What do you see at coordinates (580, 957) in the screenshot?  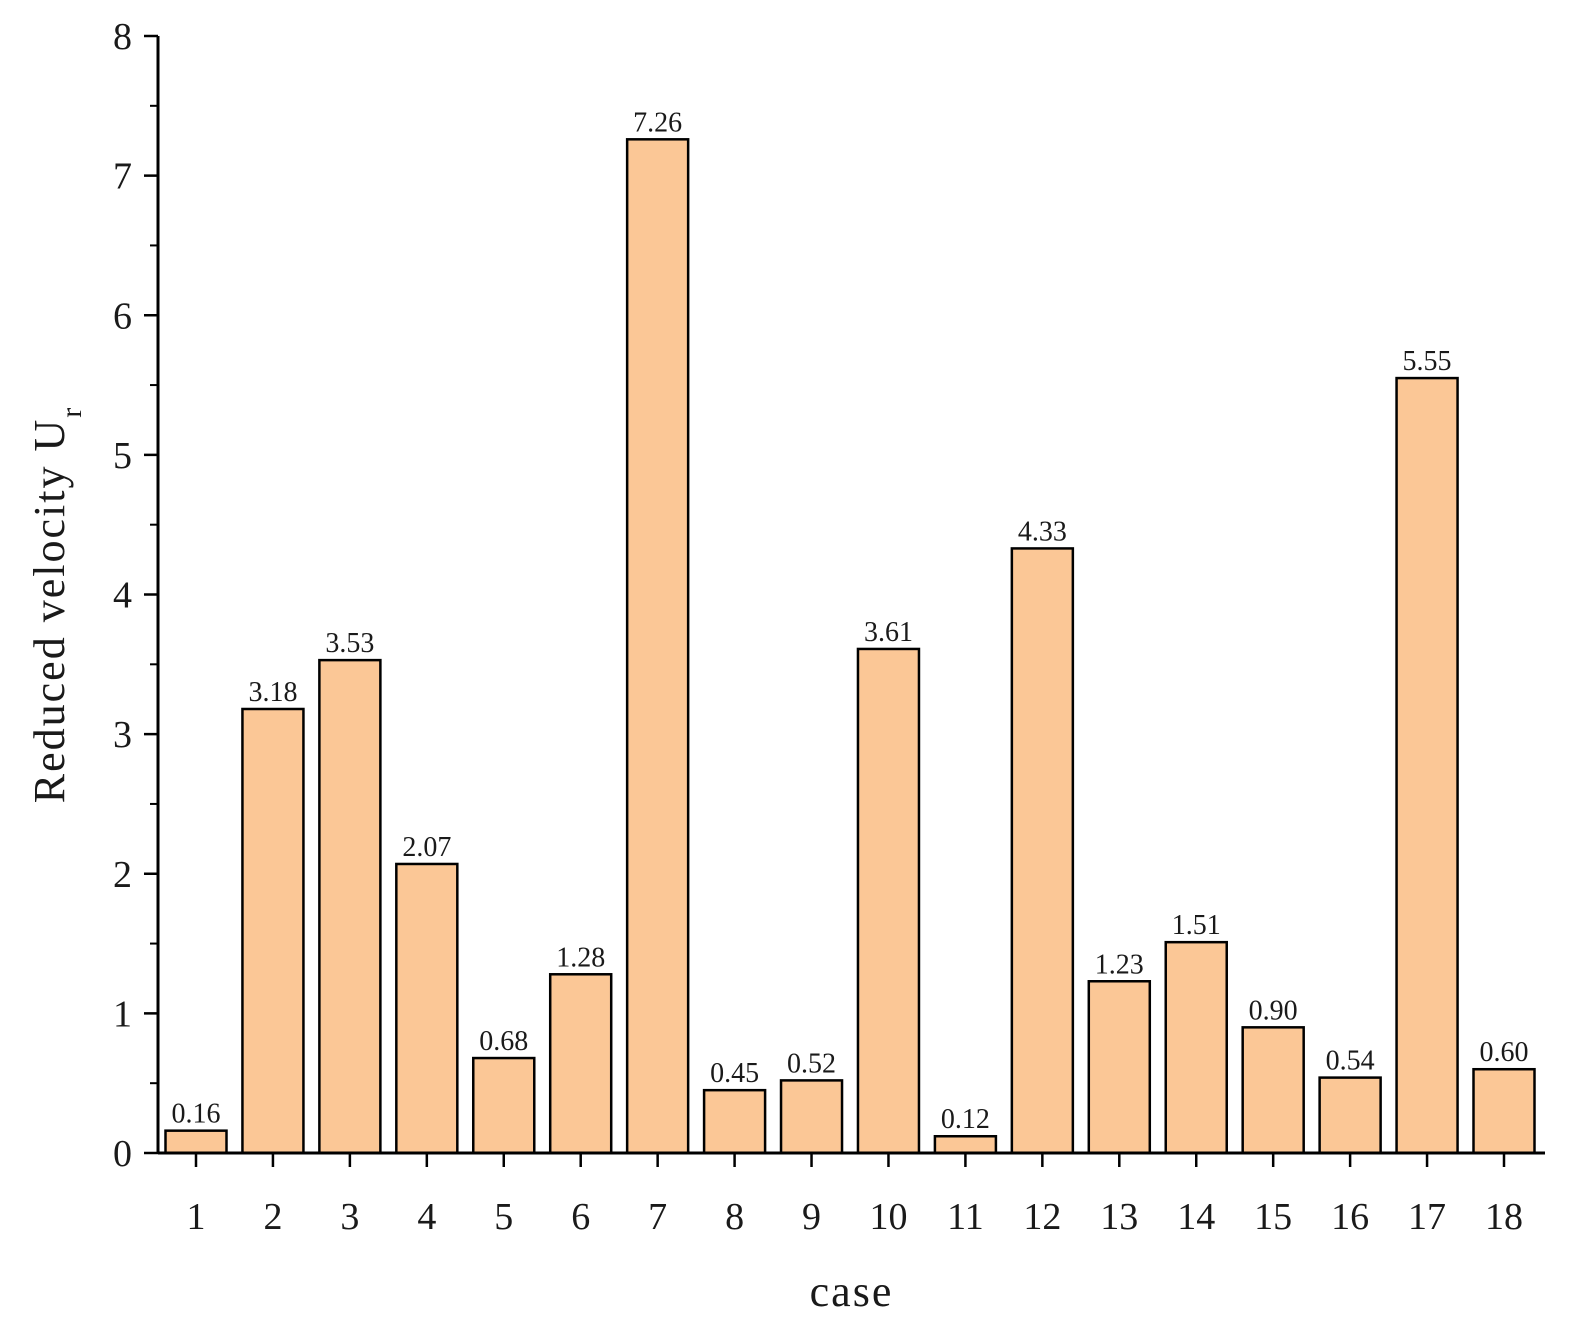 I see `data-label-case-6: 1.28` at bounding box center [580, 957].